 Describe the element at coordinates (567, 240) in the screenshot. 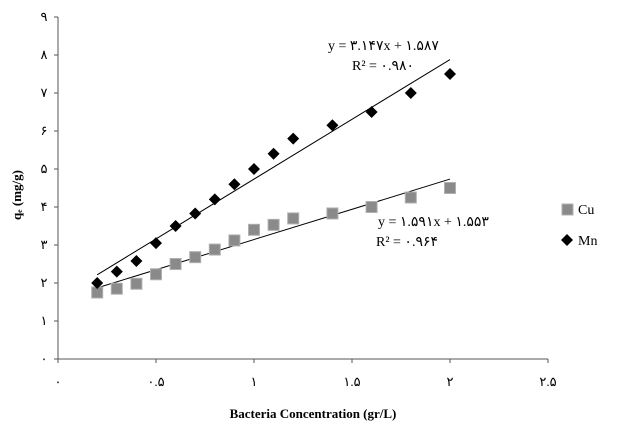

I see `legend-mn-marker` at that location.